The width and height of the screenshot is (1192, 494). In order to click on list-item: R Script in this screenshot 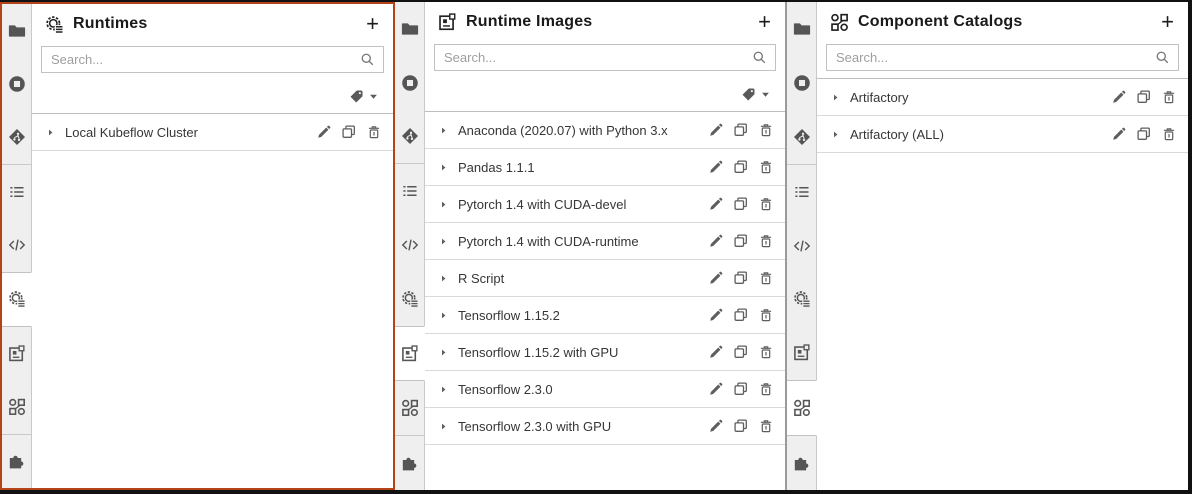, I will do `click(605, 278)`.